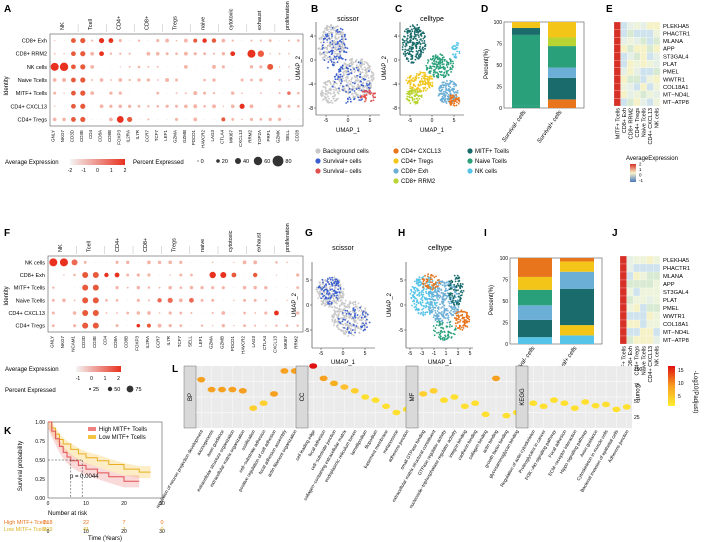  Describe the element at coordinates (189, 342) in the screenshot. I see `panel-f-gene-label: SELL` at that location.